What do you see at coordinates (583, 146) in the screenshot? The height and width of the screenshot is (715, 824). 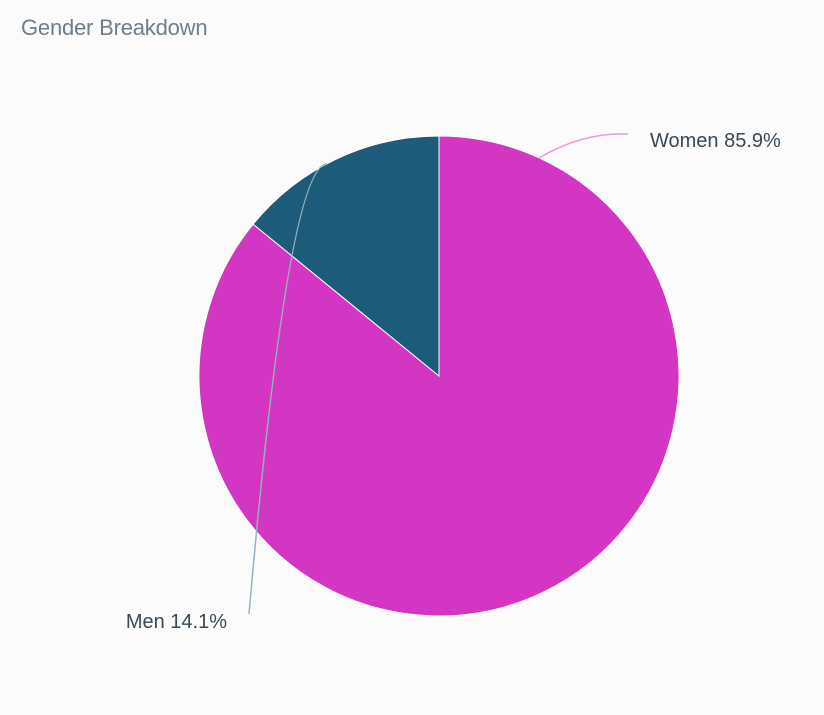 I see `leader-line-women` at bounding box center [583, 146].